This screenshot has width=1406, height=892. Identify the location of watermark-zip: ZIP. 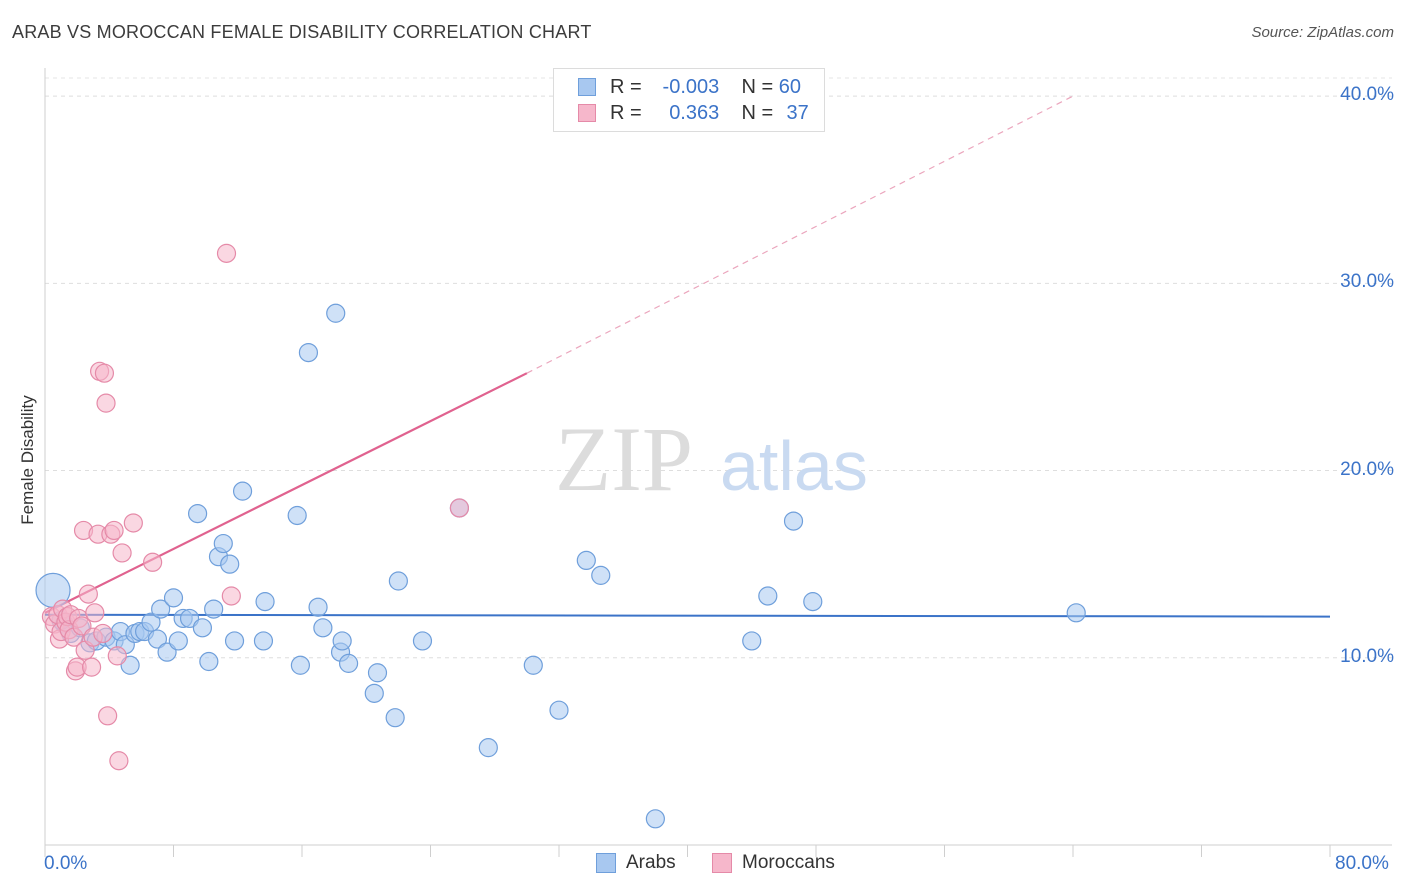
(624, 459).